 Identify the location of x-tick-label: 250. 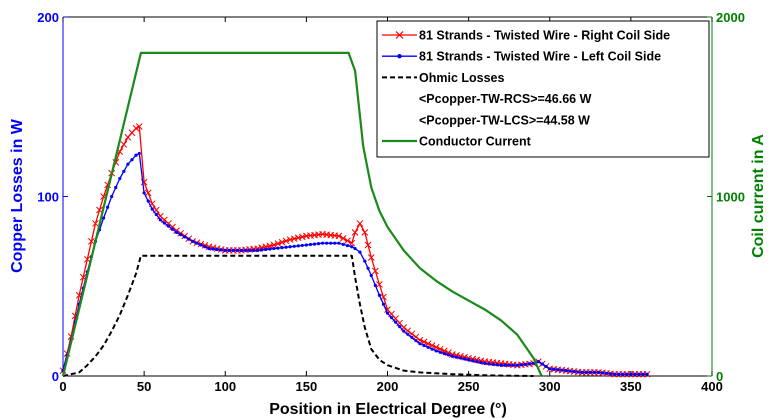
(469, 386).